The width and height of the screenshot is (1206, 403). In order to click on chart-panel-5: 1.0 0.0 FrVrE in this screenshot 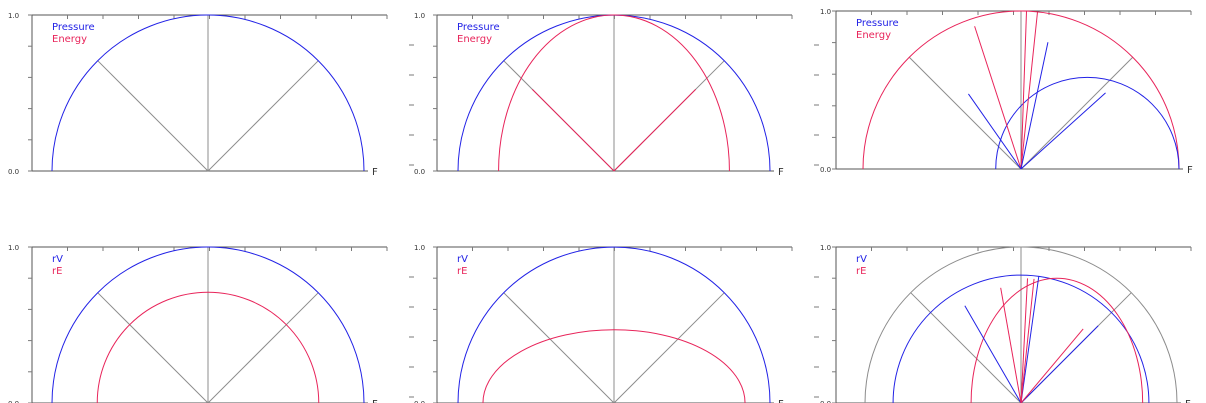, I will do `click(616, 323)`.